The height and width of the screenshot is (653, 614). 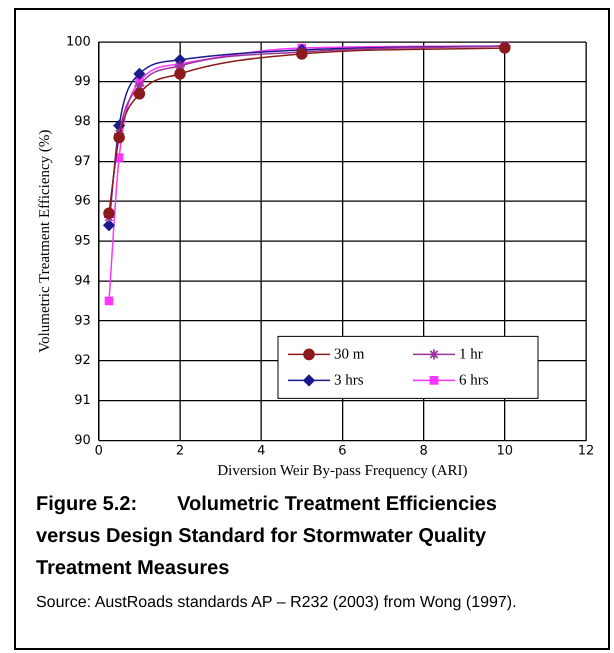 What do you see at coordinates (342, 470) in the screenshot?
I see `x-axis-title: Diversion Weir By-pass Frequency (ARI)` at bounding box center [342, 470].